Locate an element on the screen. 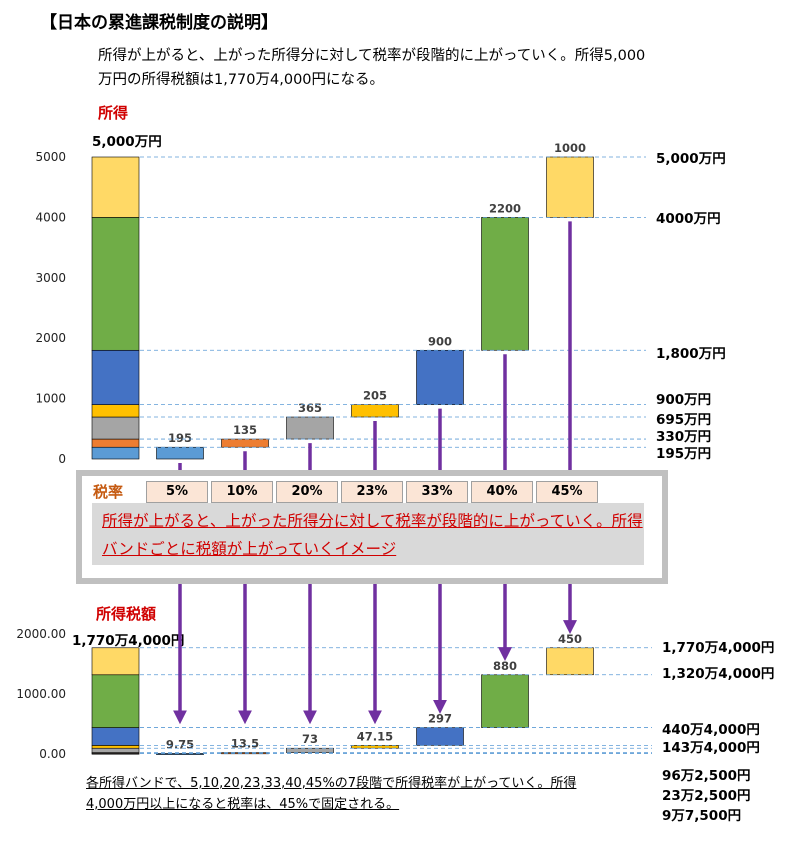  rate-cell: 10% is located at coordinates (242, 492).